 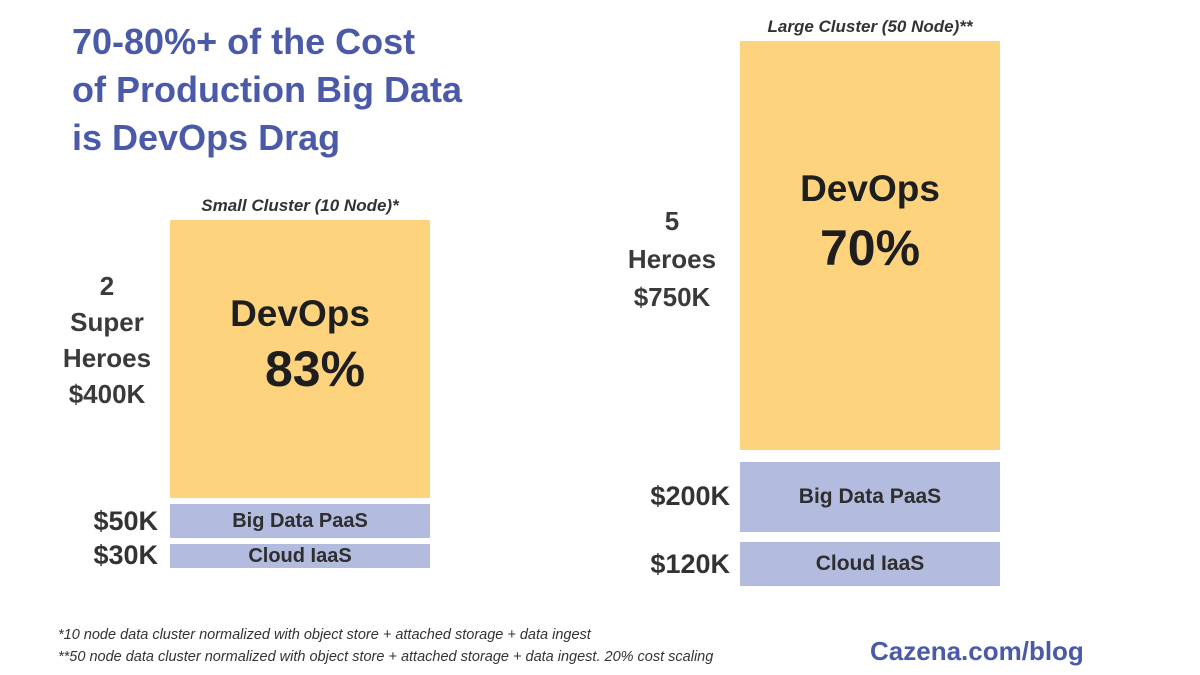 I want to click on small-devops-label-line-3: Heroes, so click(x=107, y=358).